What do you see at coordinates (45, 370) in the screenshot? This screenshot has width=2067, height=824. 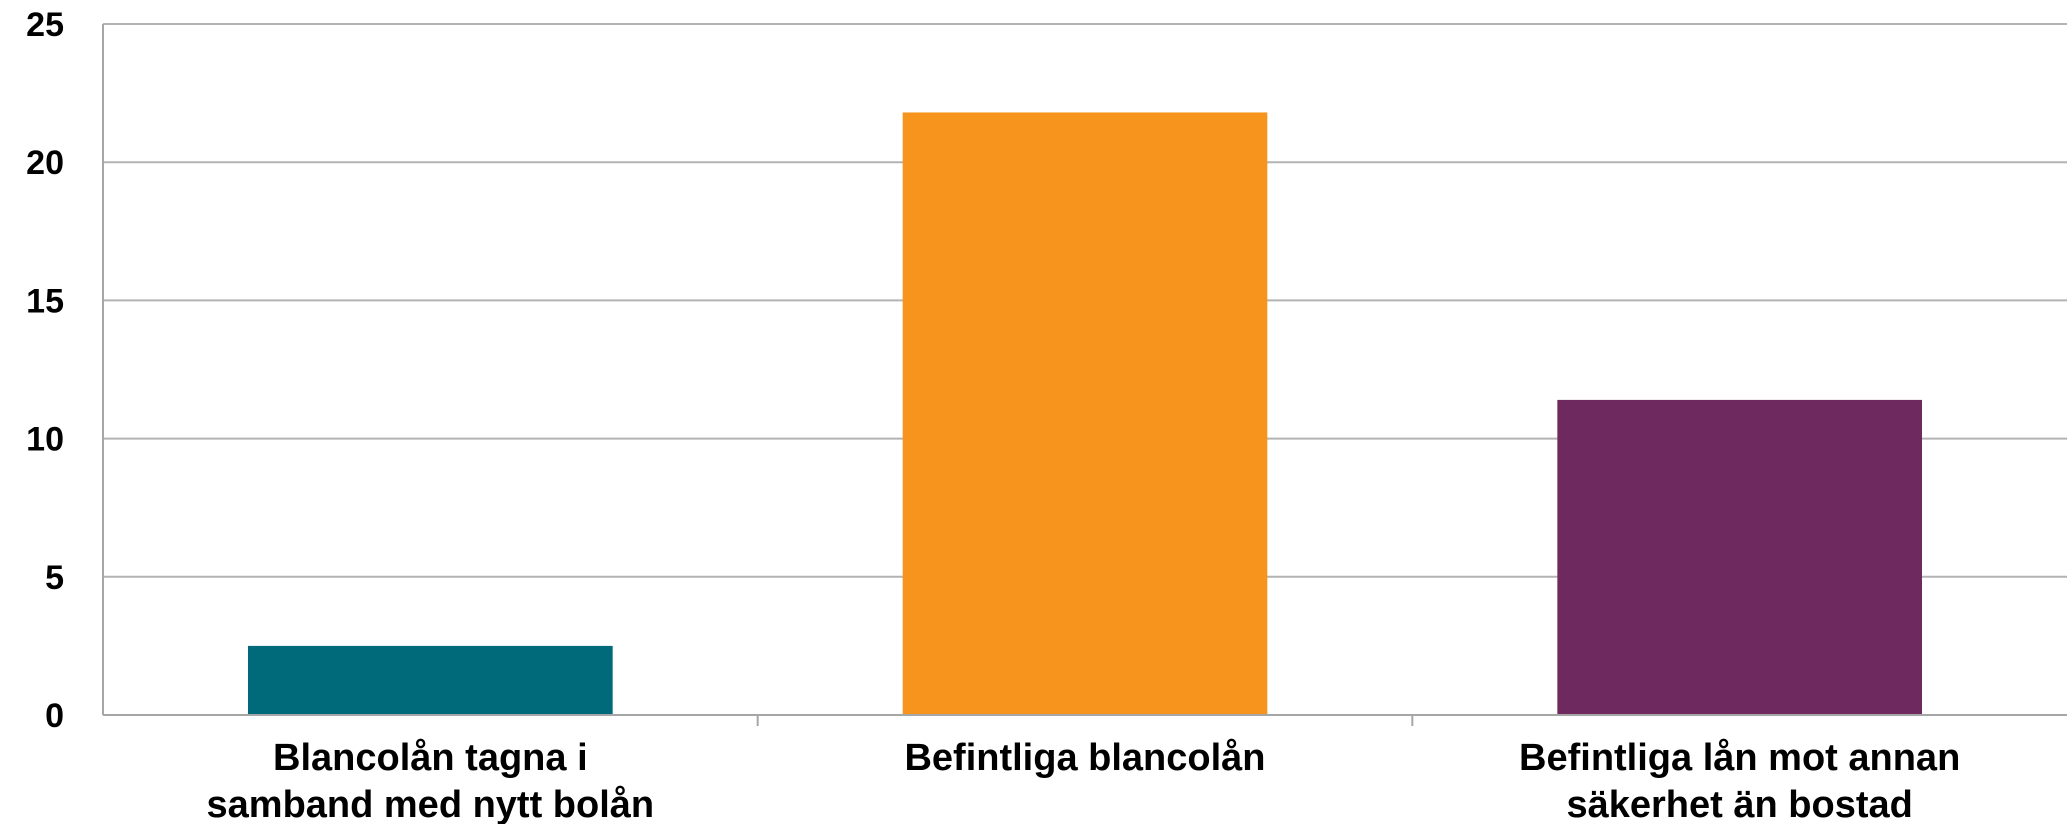 I see `y-tick-labels: 0 5 10 15 20 25` at bounding box center [45, 370].